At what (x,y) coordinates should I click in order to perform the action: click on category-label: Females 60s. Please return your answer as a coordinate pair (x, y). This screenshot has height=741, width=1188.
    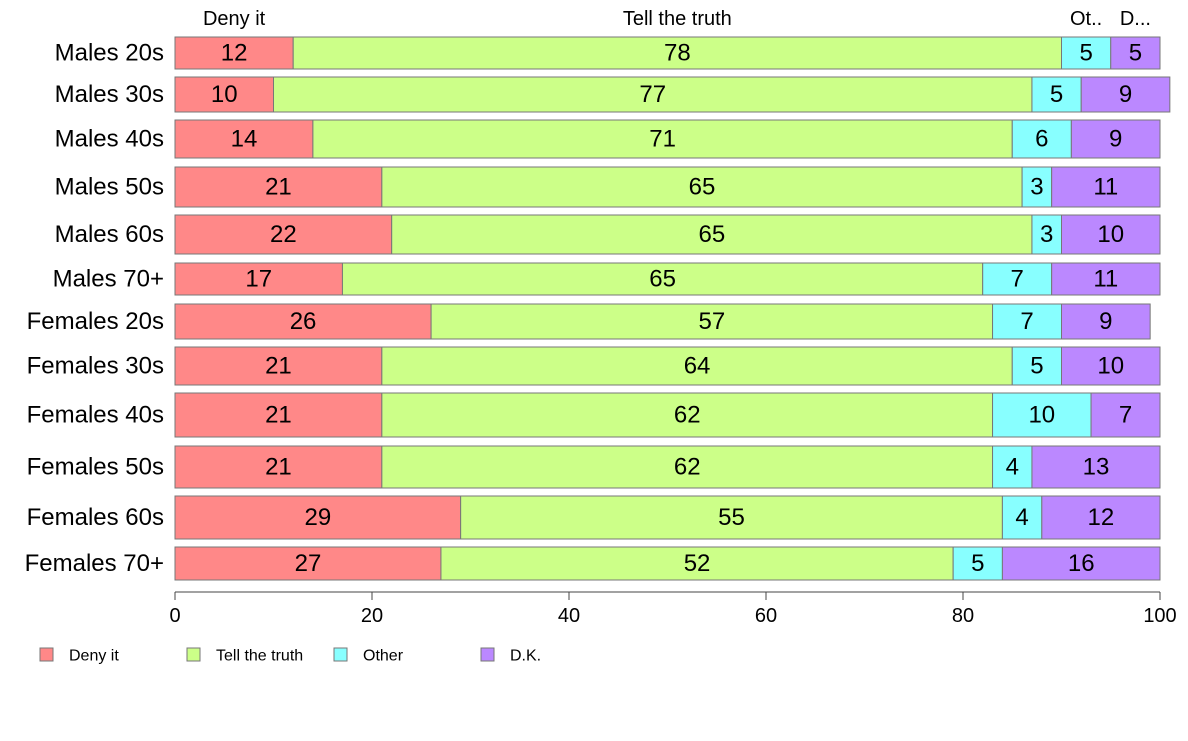
    Looking at the image, I should click on (95, 517).